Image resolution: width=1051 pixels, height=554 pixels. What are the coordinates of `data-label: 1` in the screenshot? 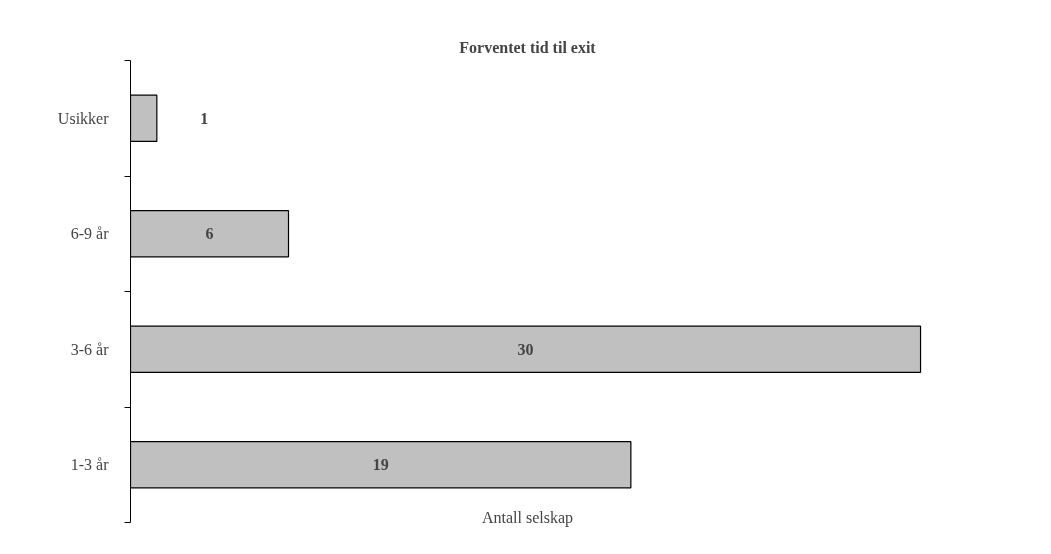 It's located at (204, 118).